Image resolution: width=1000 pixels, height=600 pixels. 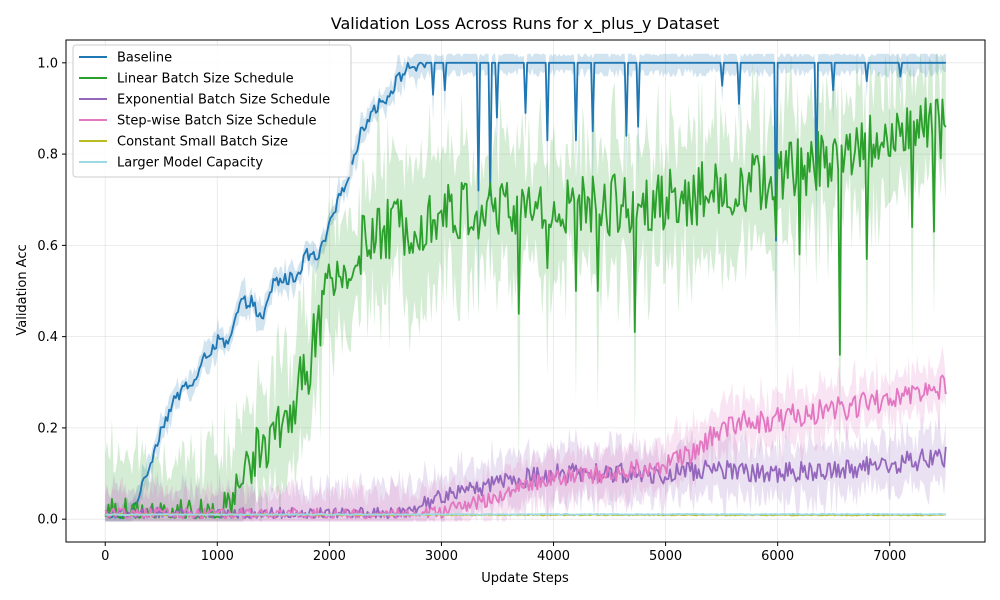 What do you see at coordinates (329, 556) in the screenshot?
I see `x-tick-label: 2000` at bounding box center [329, 556].